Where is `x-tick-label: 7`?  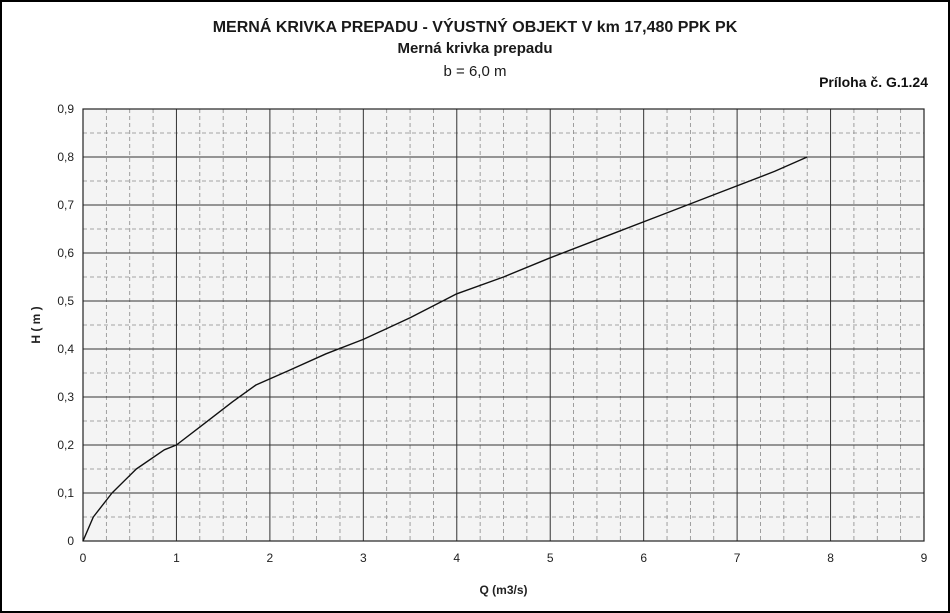 x-tick-label: 7 is located at coordinates (737, 558).